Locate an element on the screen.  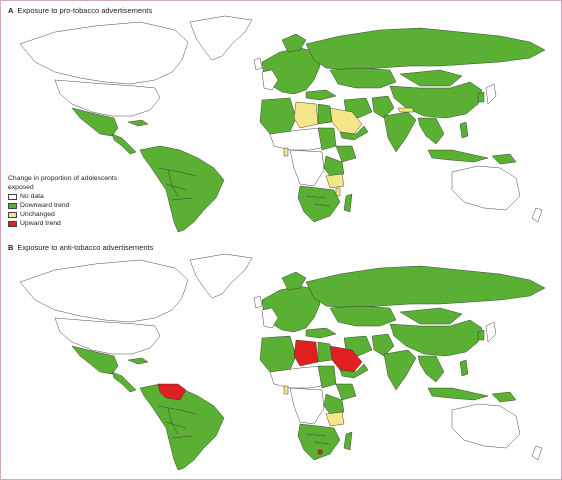
lesotho is located at coordinates (320, 452).